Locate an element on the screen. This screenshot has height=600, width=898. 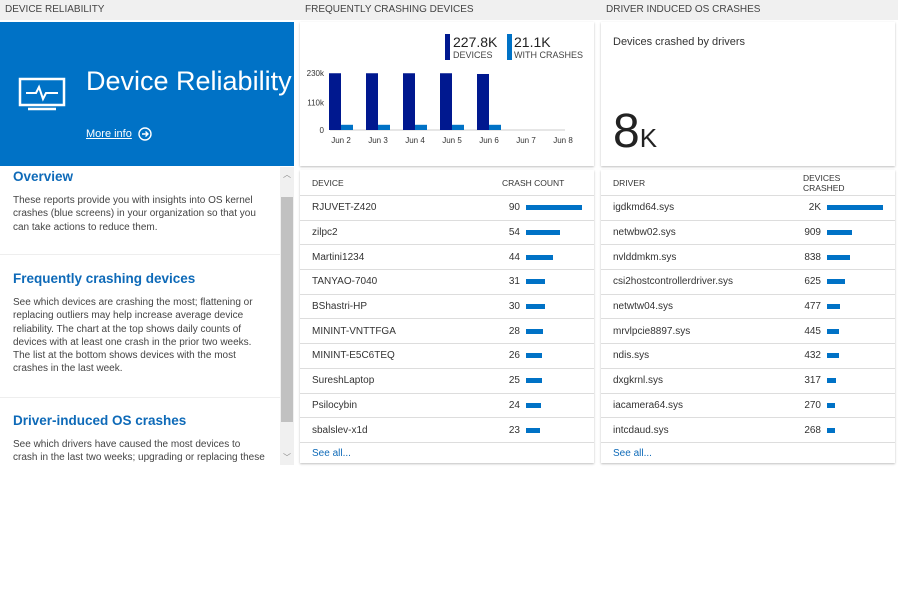
row-value: 2K is located at coordinates (814, 208).